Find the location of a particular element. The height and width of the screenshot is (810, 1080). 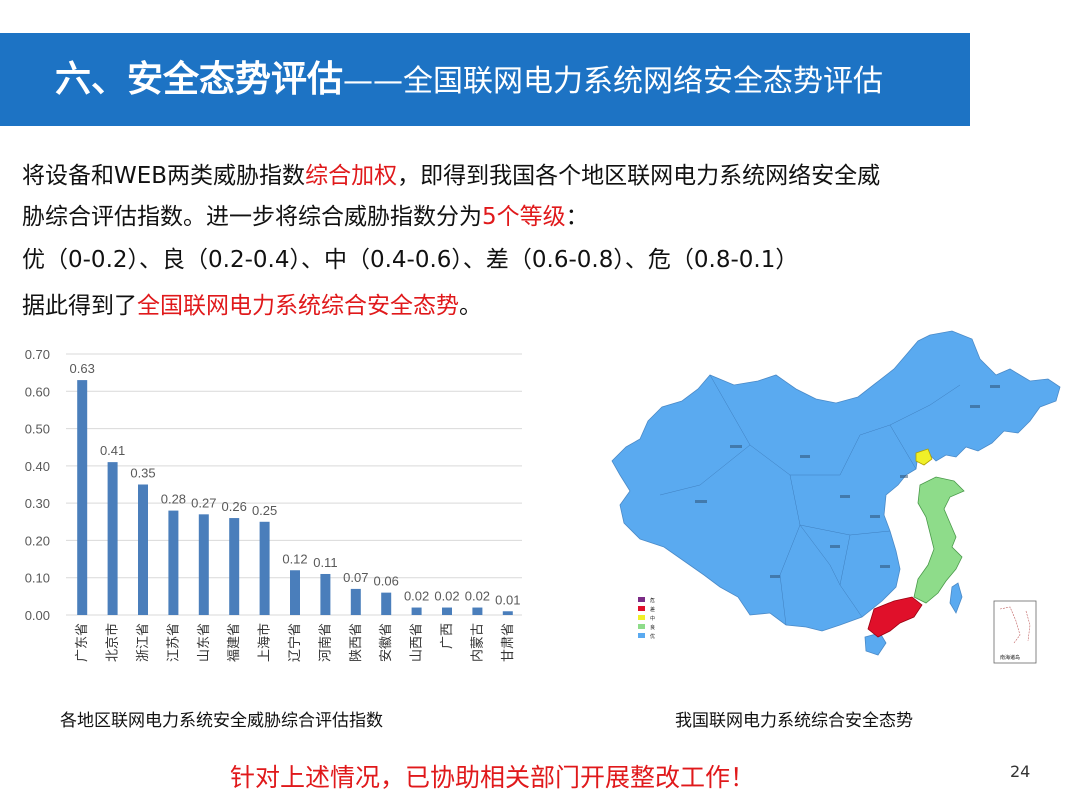

page-title: 六、安全态势评估——全国联网电力系统网络安全态势评估 is located at coordinates (469, 79).